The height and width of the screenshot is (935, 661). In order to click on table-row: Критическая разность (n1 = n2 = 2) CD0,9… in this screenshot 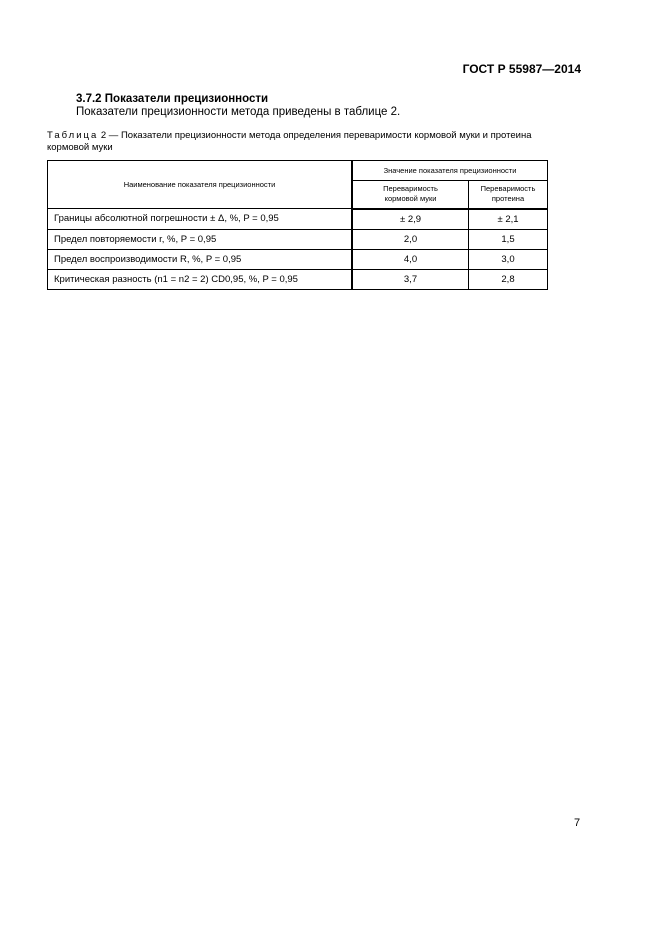, I will do `click(297, 279)`.